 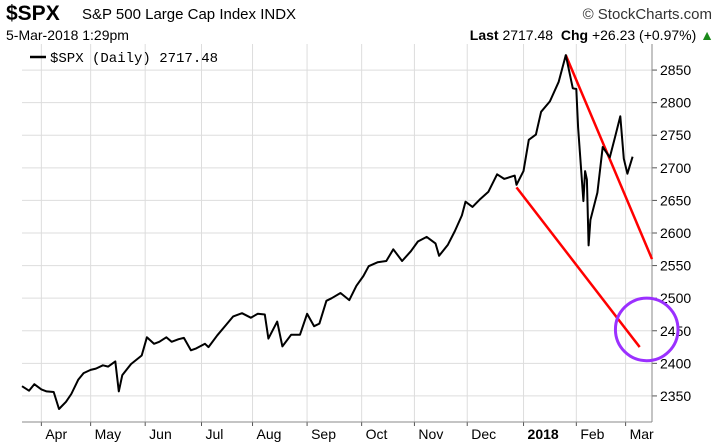 What do you see at coordinates (642, 434) in the screenshot?
I see `x-tick-label: Mar` at bounding box center [642, 434].